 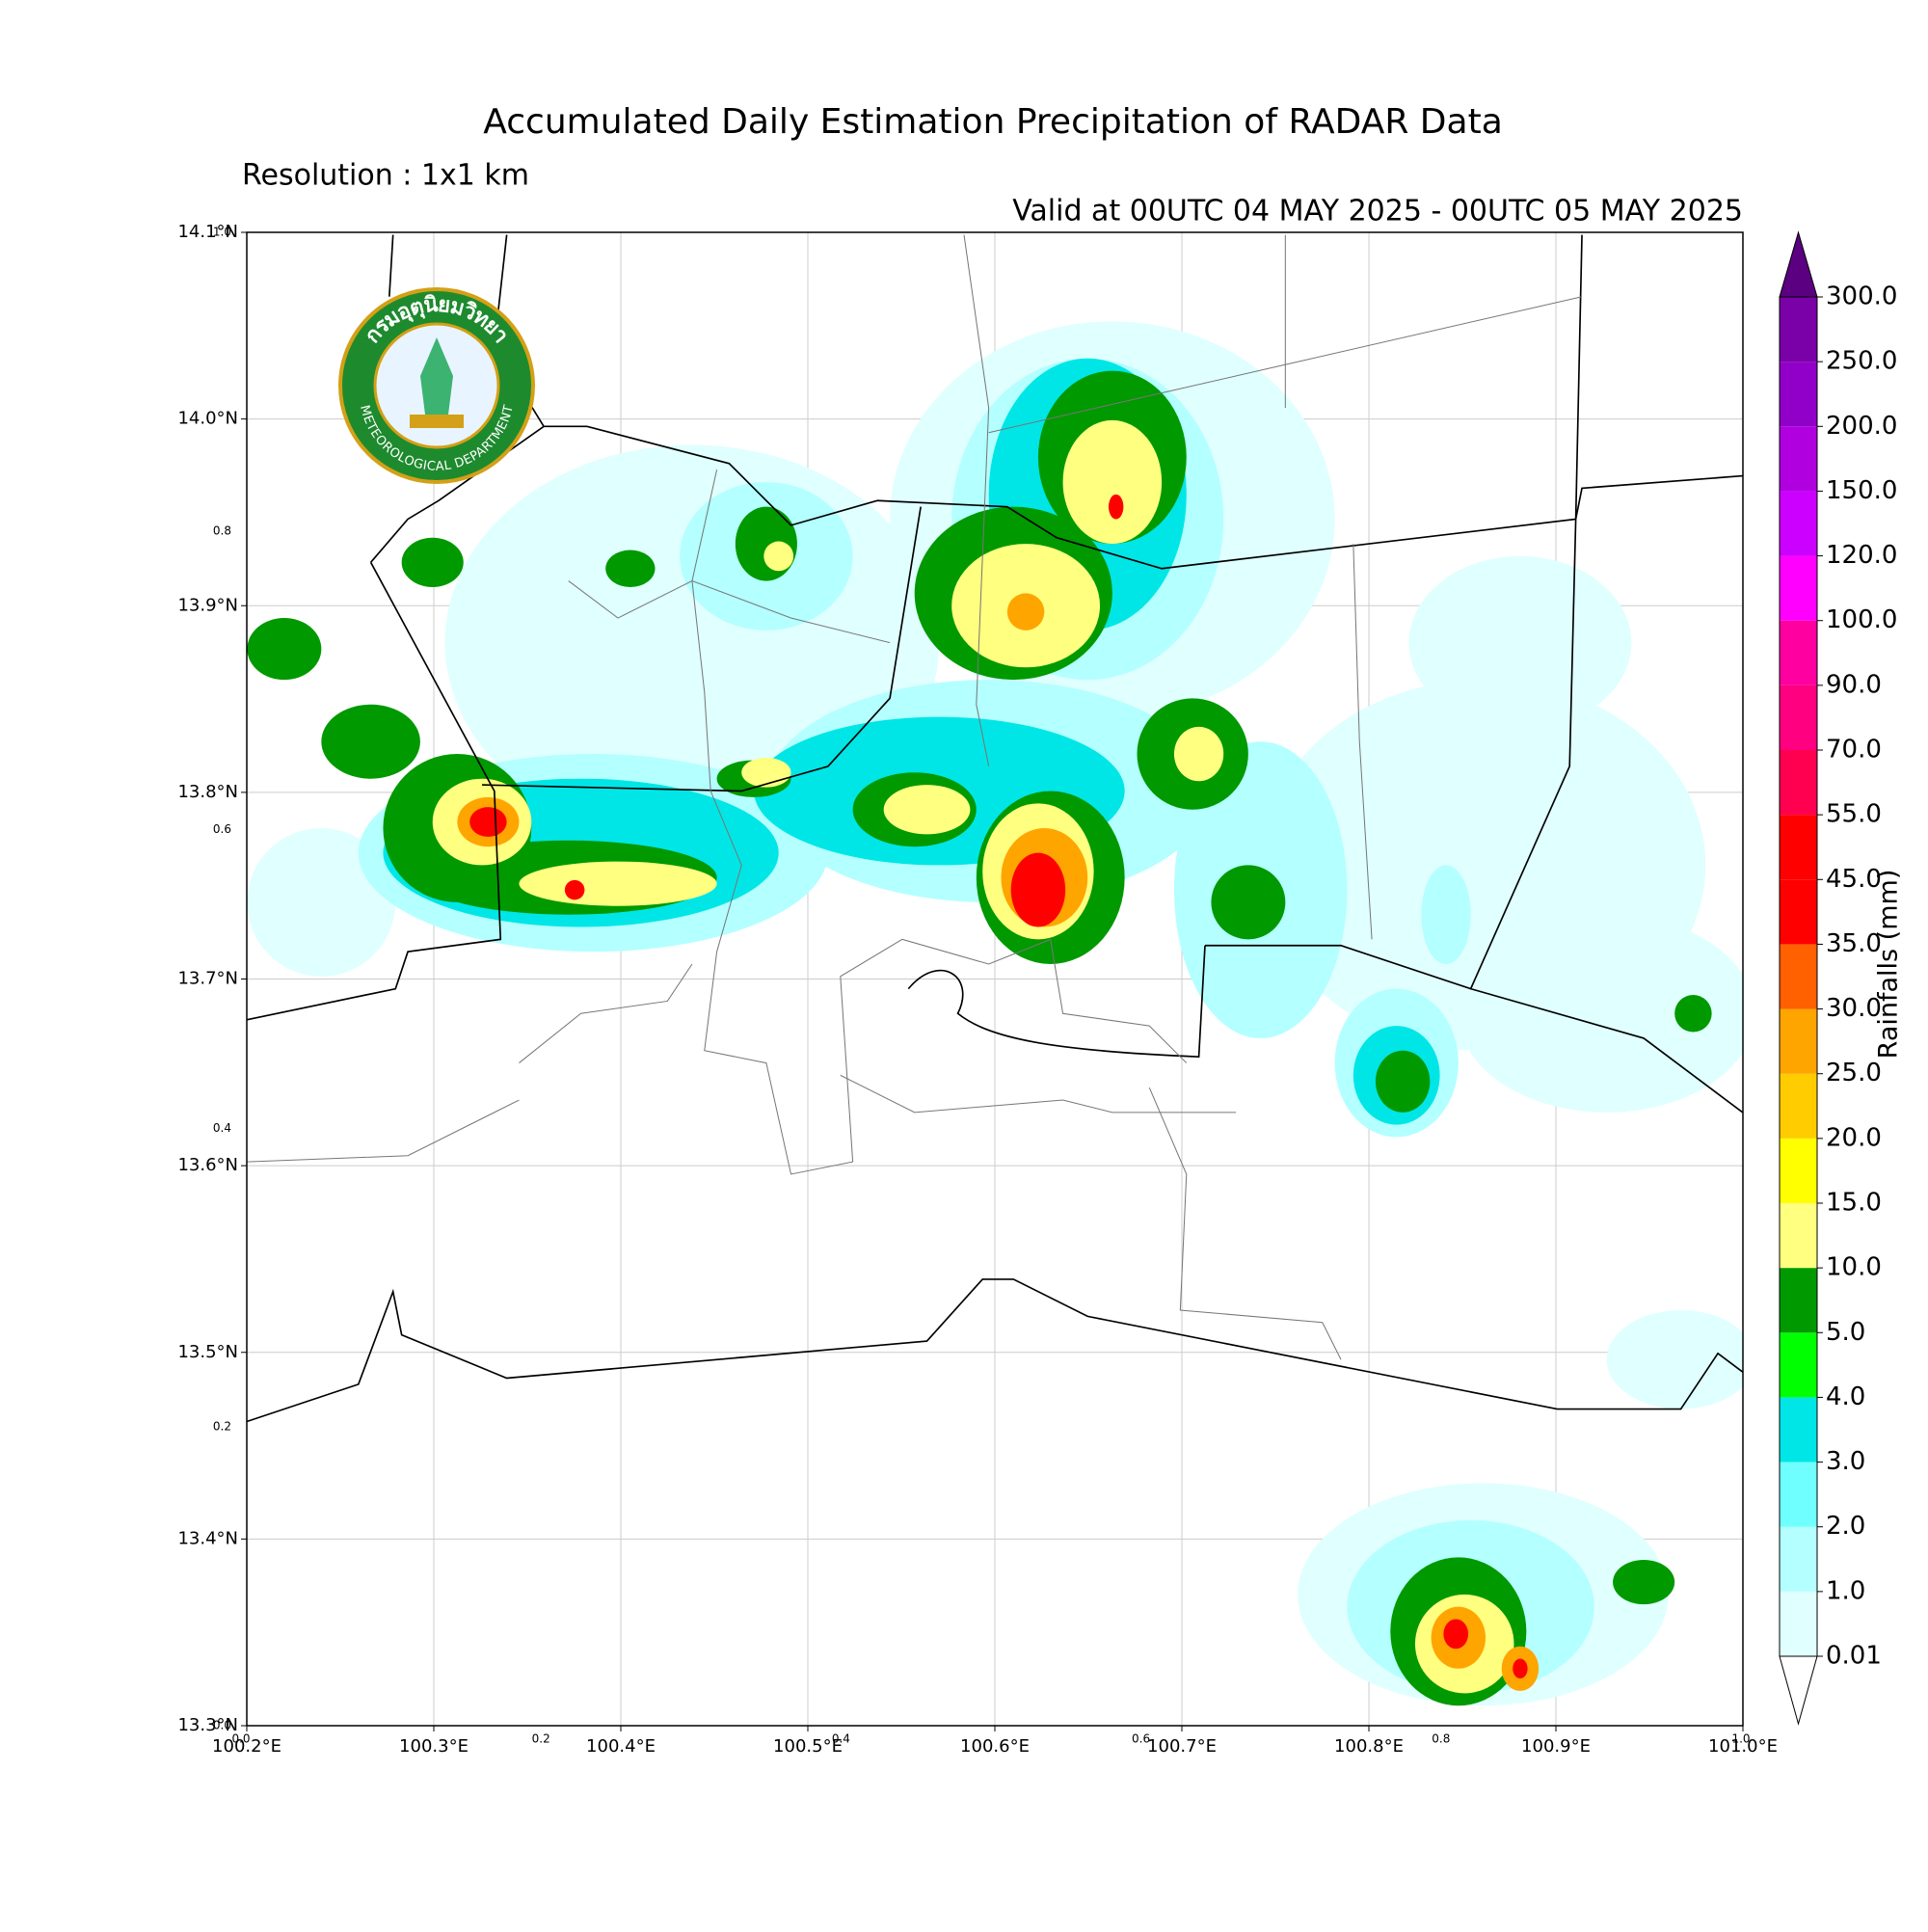 What do you see at coordinates (808, 1747) in the screenshot?
I see `x-tick-label: 100.5°E` at bounding box center [808, 1747].